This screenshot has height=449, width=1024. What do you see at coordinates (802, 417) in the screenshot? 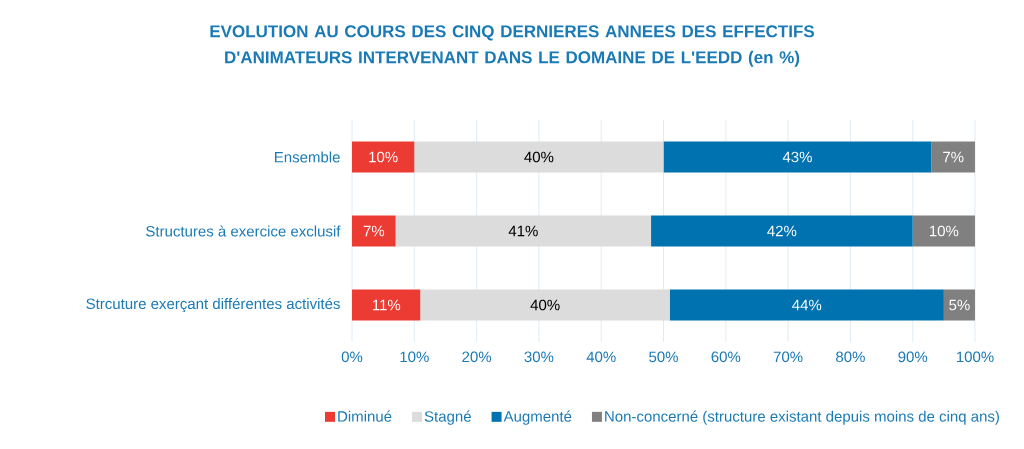
I see `legend-label: Non-concerné (structure existant depuis moins de cinq ans)` at bounding box center [802, 417].